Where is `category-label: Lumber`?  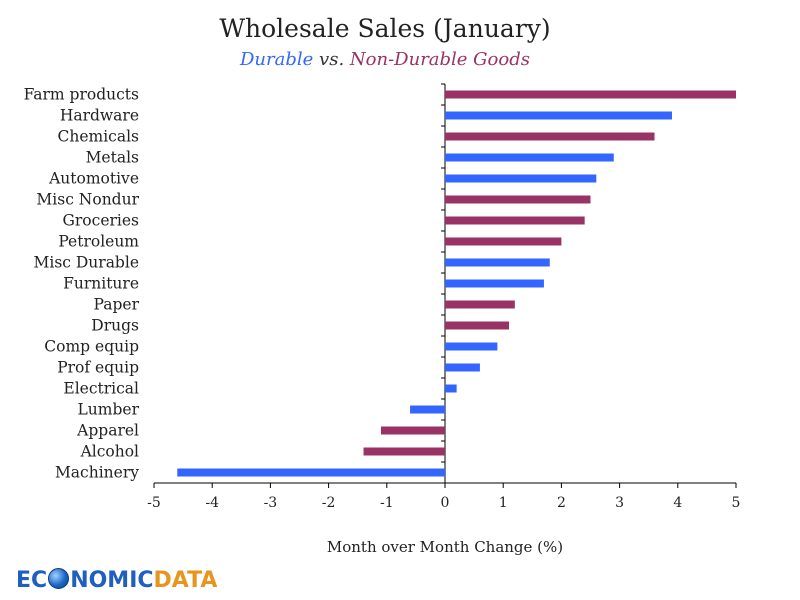 category-label: Lumber is located at coordinates (109, 410).